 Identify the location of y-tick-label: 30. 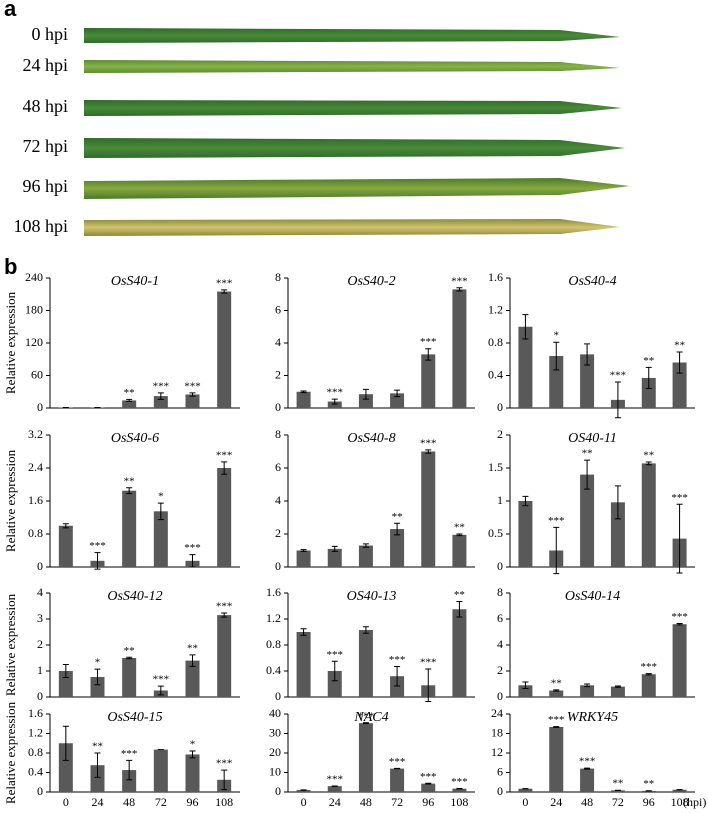
(275, 732).